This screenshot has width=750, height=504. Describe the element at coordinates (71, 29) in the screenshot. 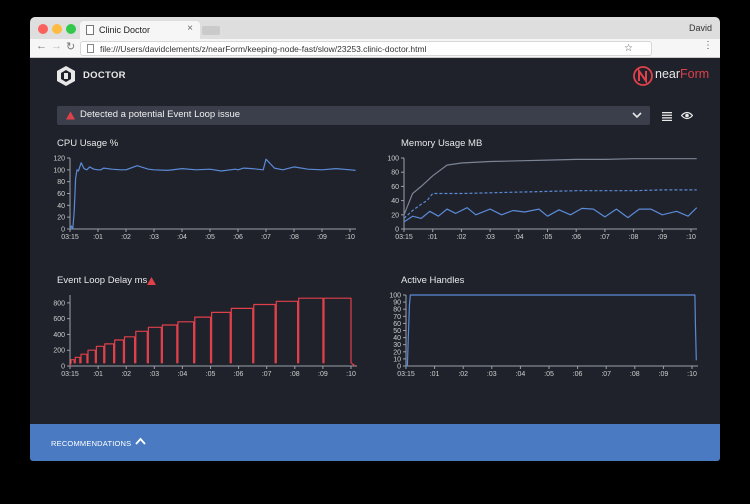

I see `window-maximize-button` at that location.